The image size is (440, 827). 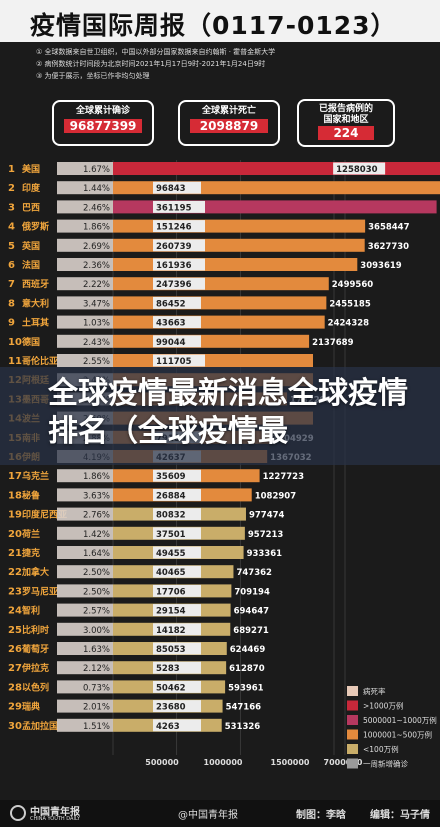 I want to click on rank-label: 28, so click(x=15, y=687).